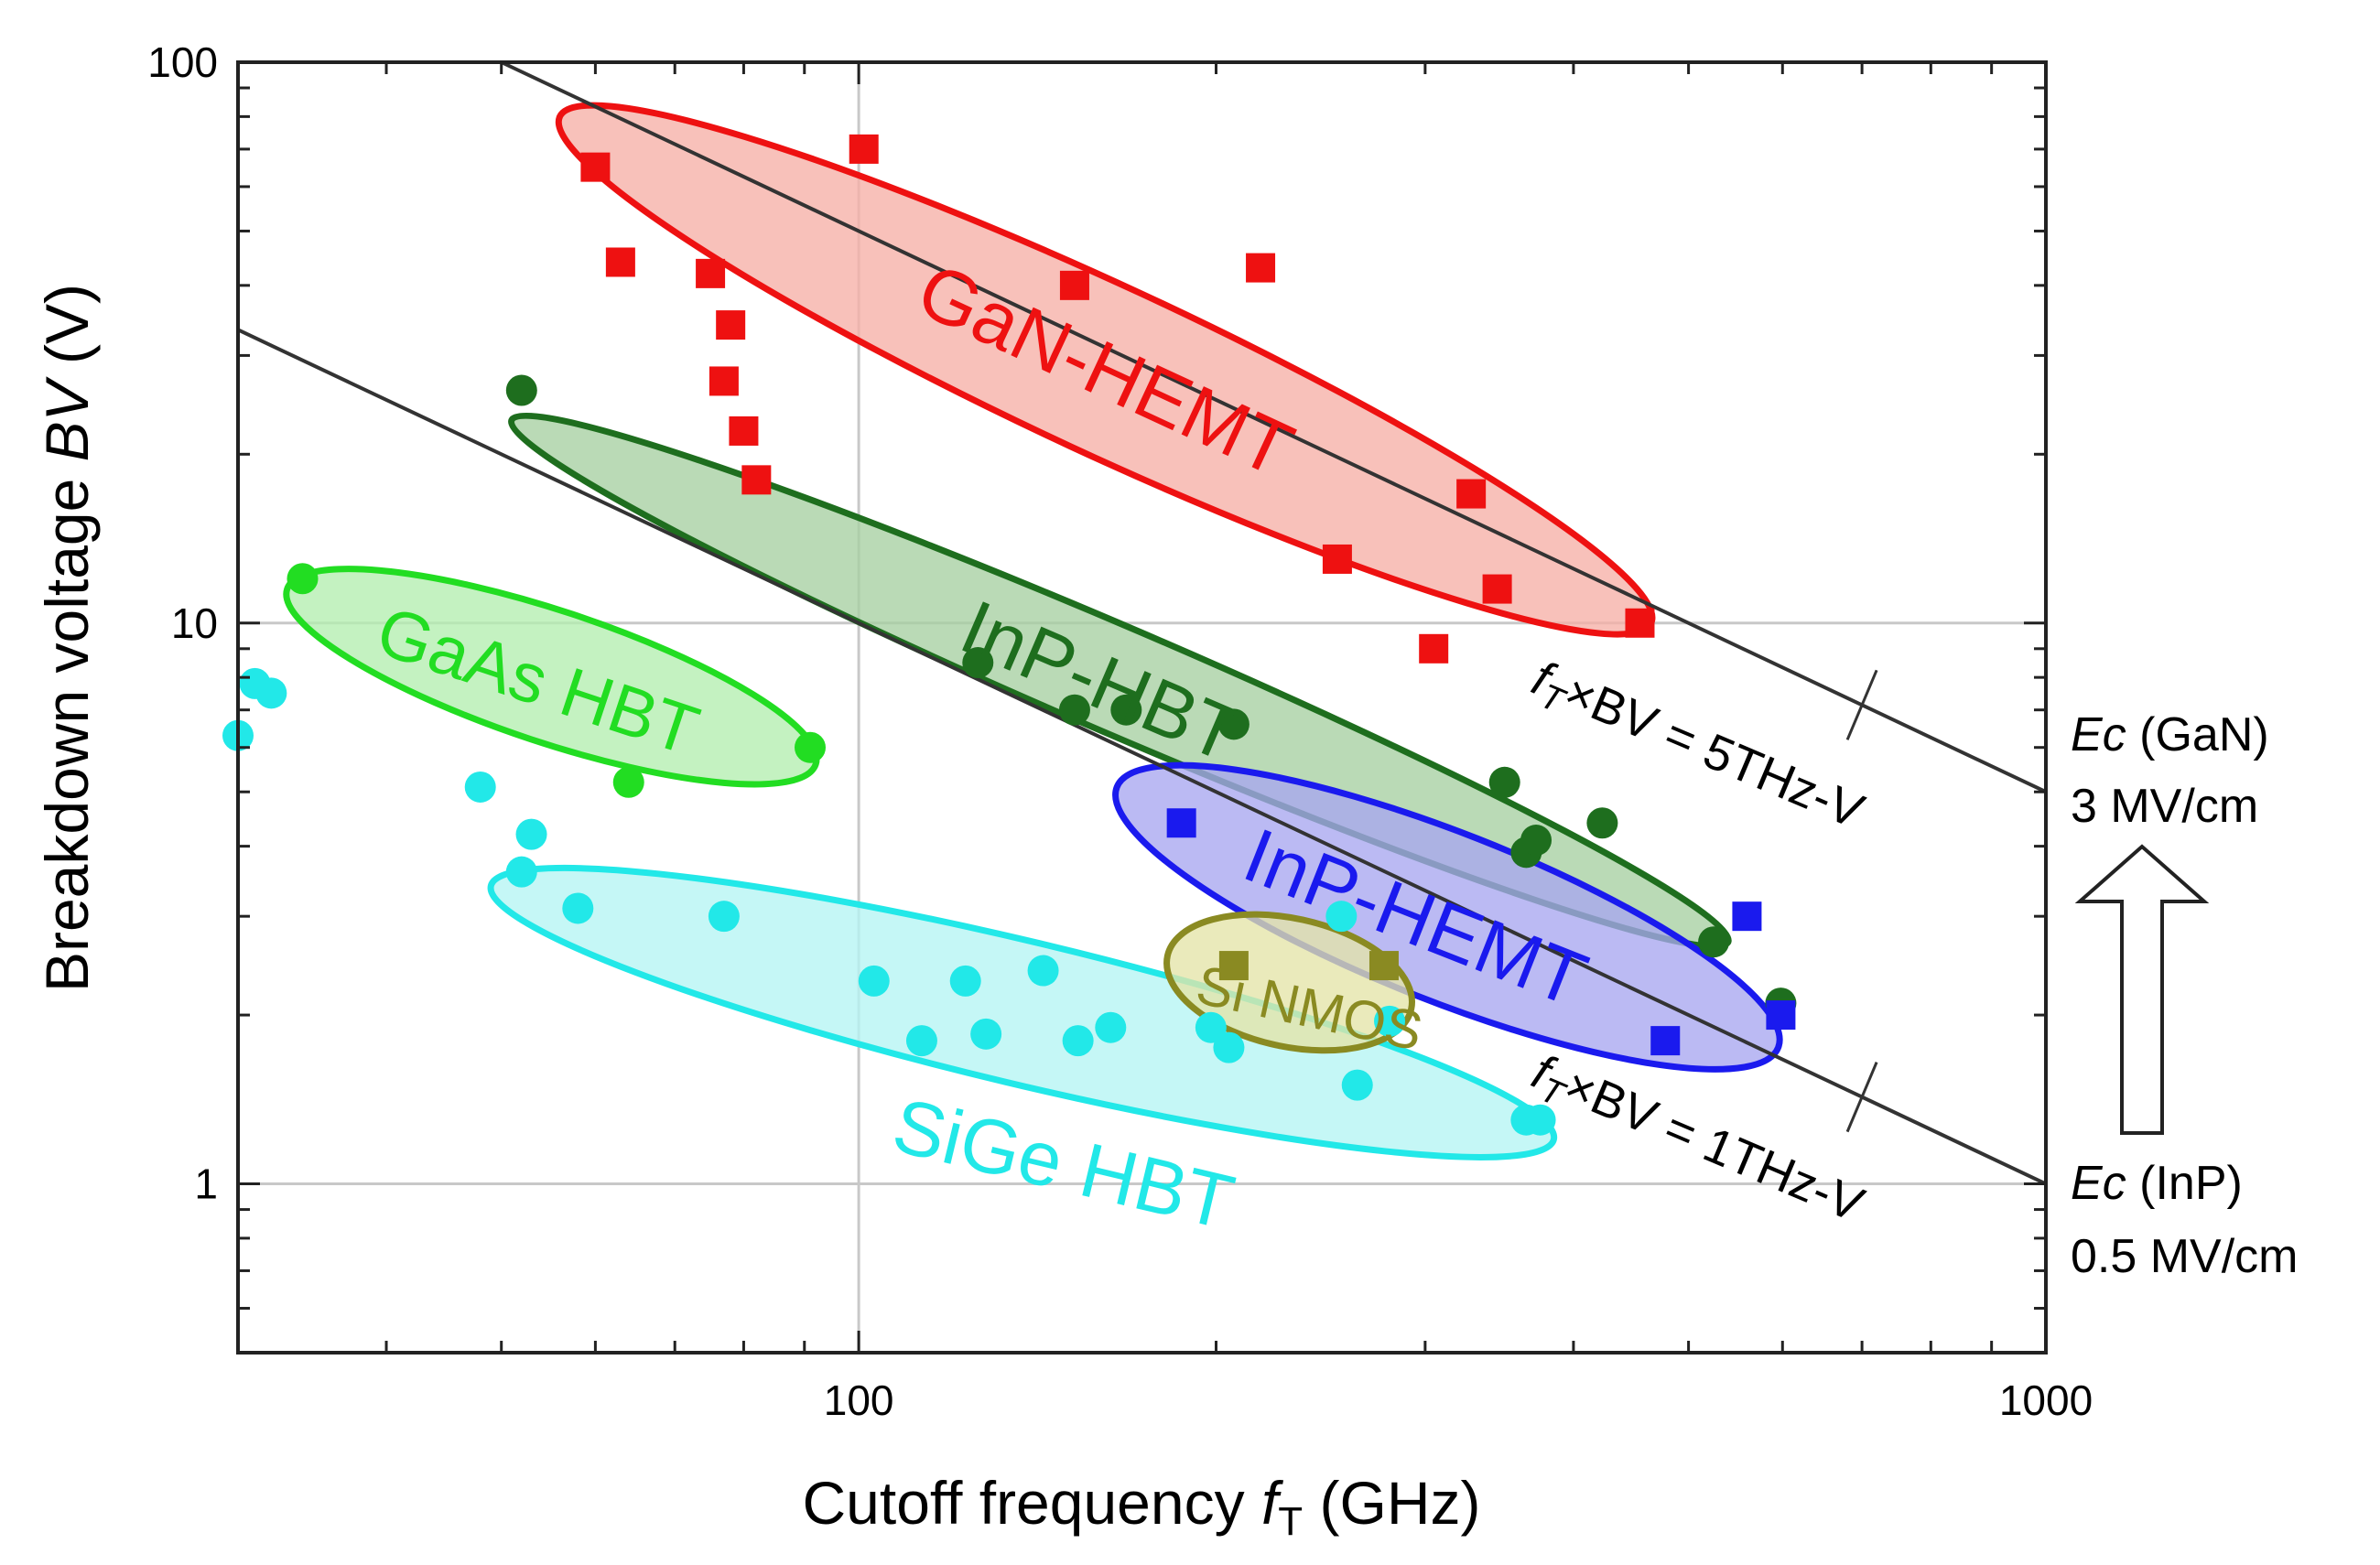 This screenshot has height=1565, width=2380. Describe the element at coordinates (67, 418) in the screenshot. I see `y-axis-symbol: BV` at that location.